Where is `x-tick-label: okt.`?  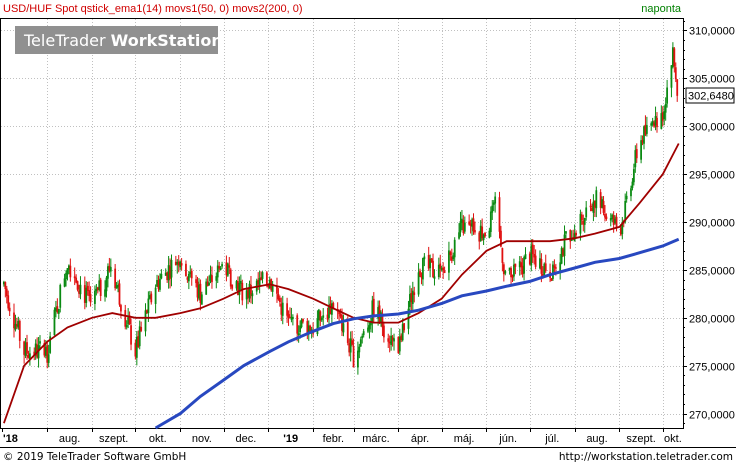
x-tick-label: okt. is located at coordinates (673, 439).